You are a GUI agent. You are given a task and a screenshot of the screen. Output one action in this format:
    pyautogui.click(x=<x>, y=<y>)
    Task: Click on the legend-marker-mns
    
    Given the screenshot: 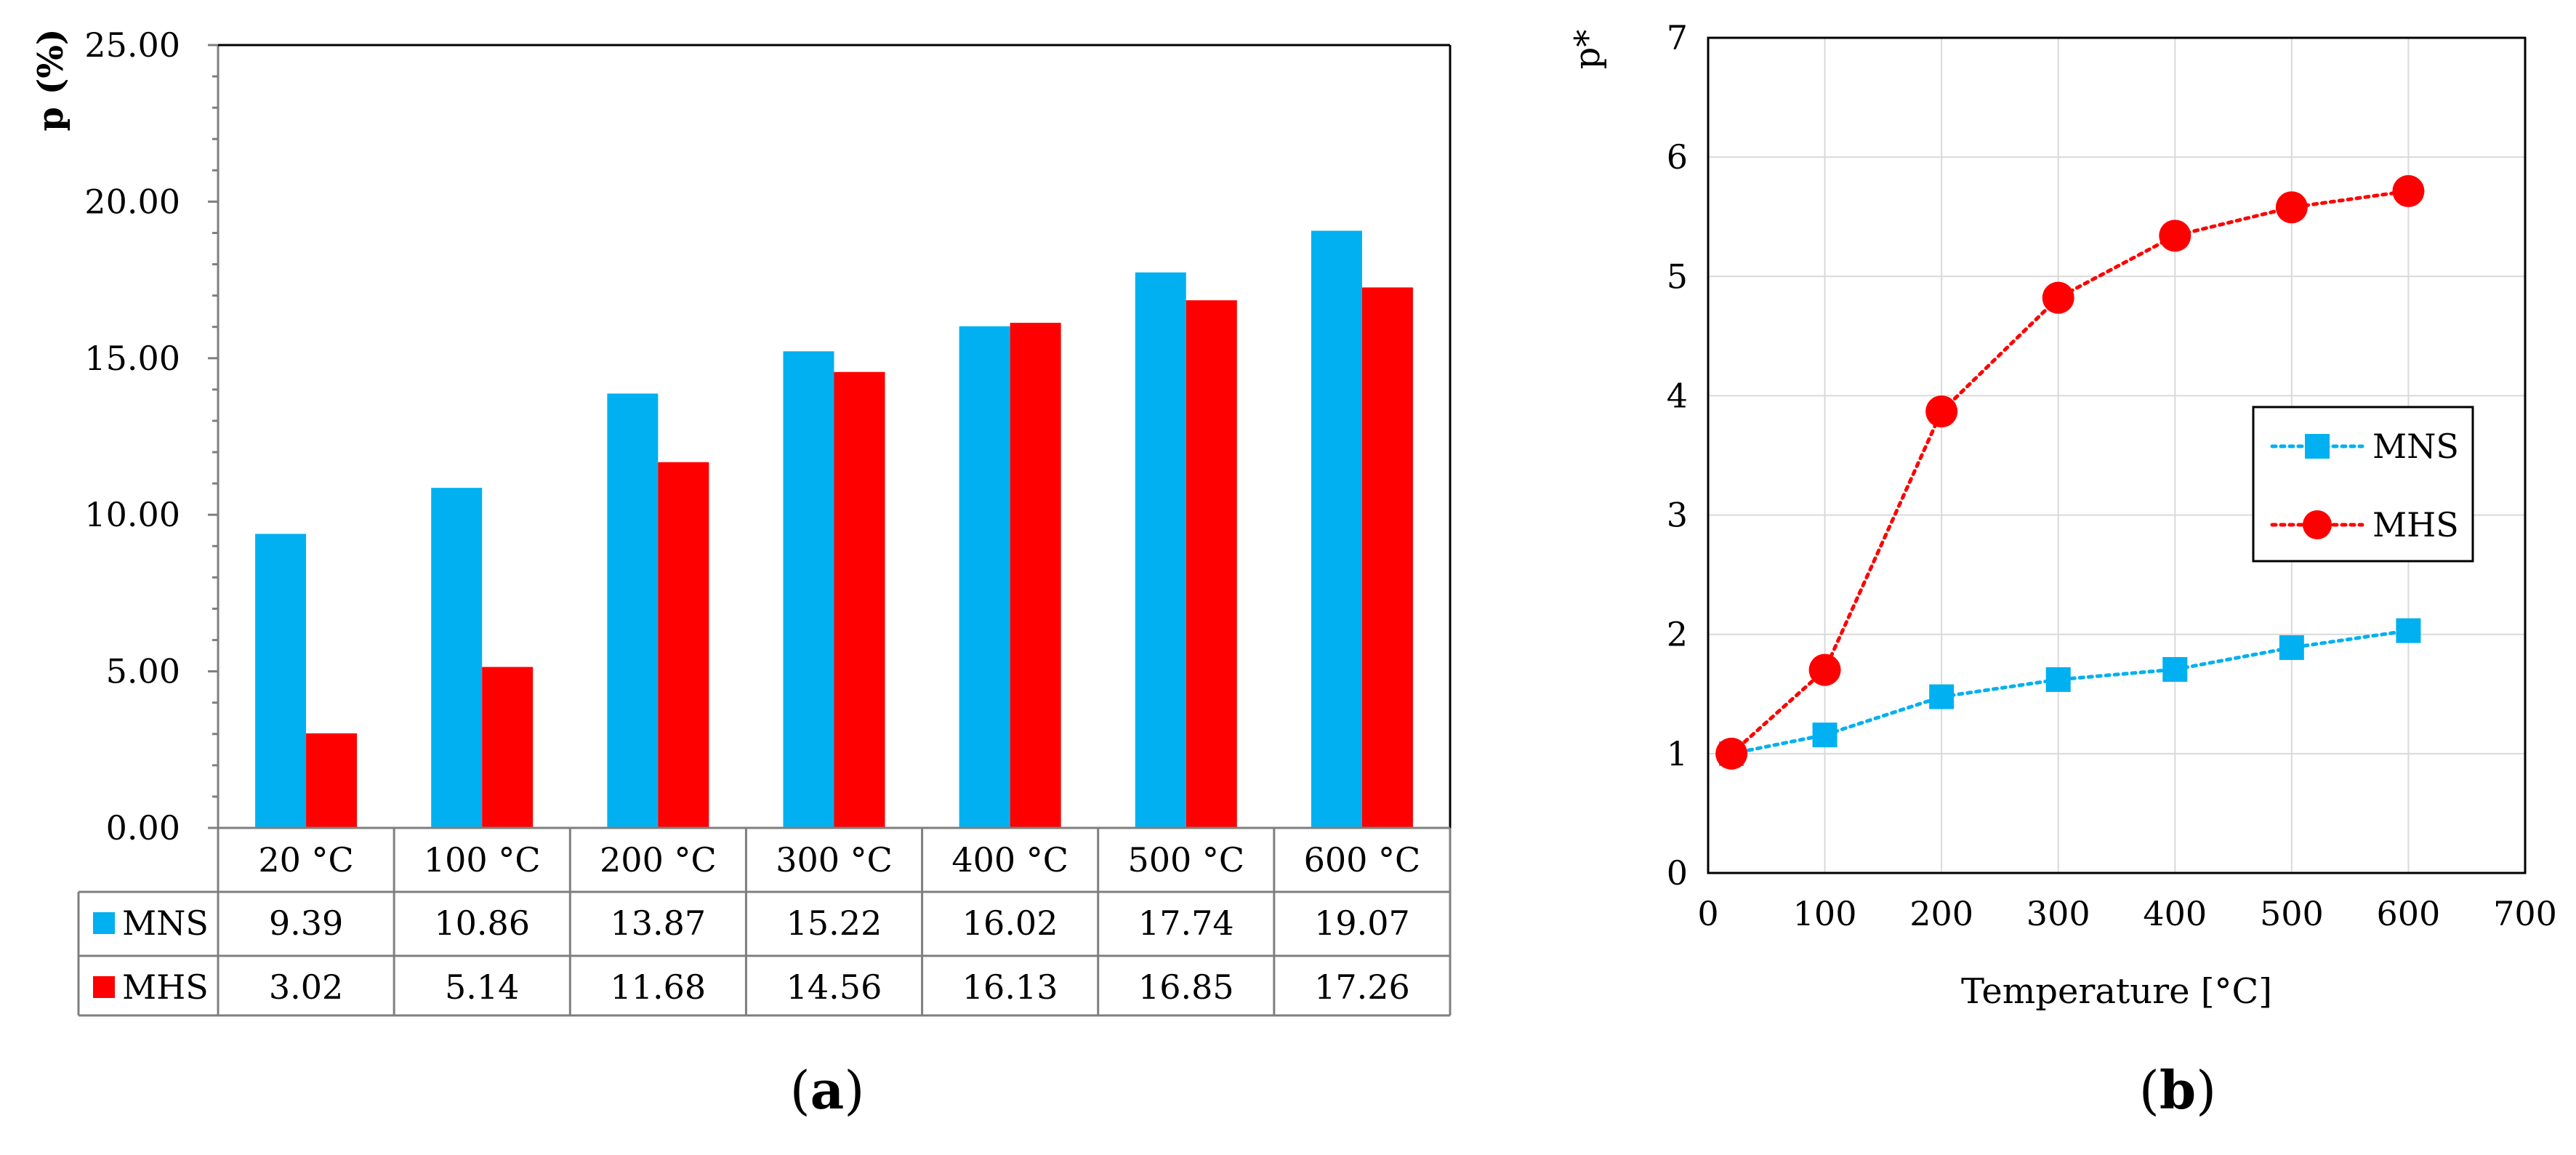 What is the action you would take?
    pyautogui.click(x=2317, y=446)
    